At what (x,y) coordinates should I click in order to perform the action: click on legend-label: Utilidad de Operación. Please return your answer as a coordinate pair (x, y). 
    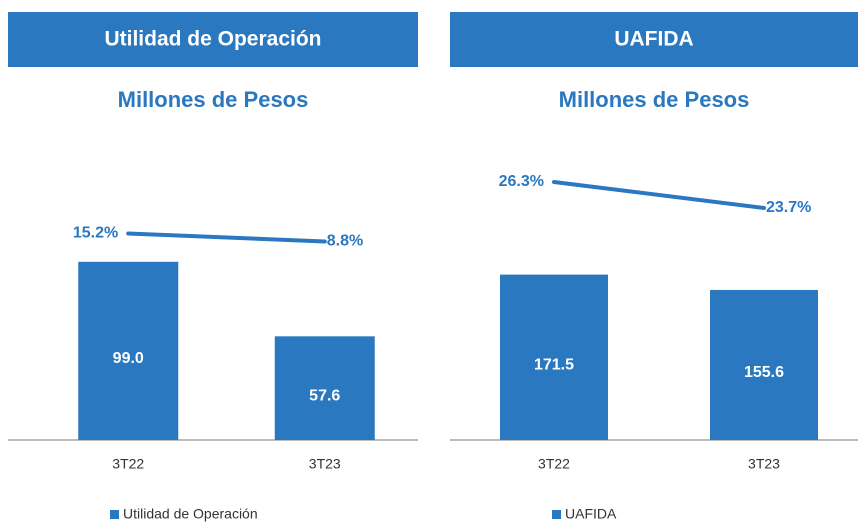
    Looking at the image, I should click on (190, 514).